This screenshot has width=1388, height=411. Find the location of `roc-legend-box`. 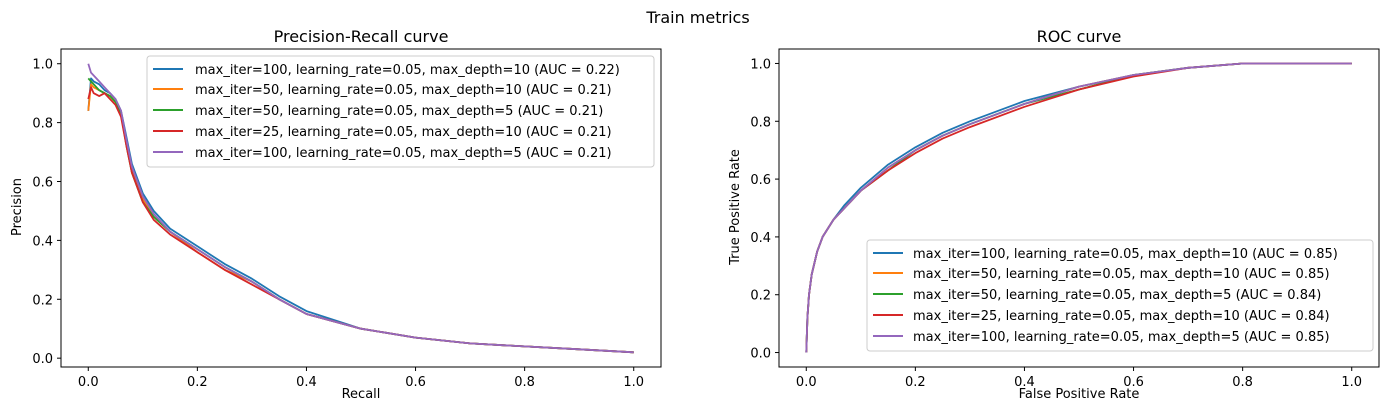

roc-legend-box is located at coordinates (1120, 295).